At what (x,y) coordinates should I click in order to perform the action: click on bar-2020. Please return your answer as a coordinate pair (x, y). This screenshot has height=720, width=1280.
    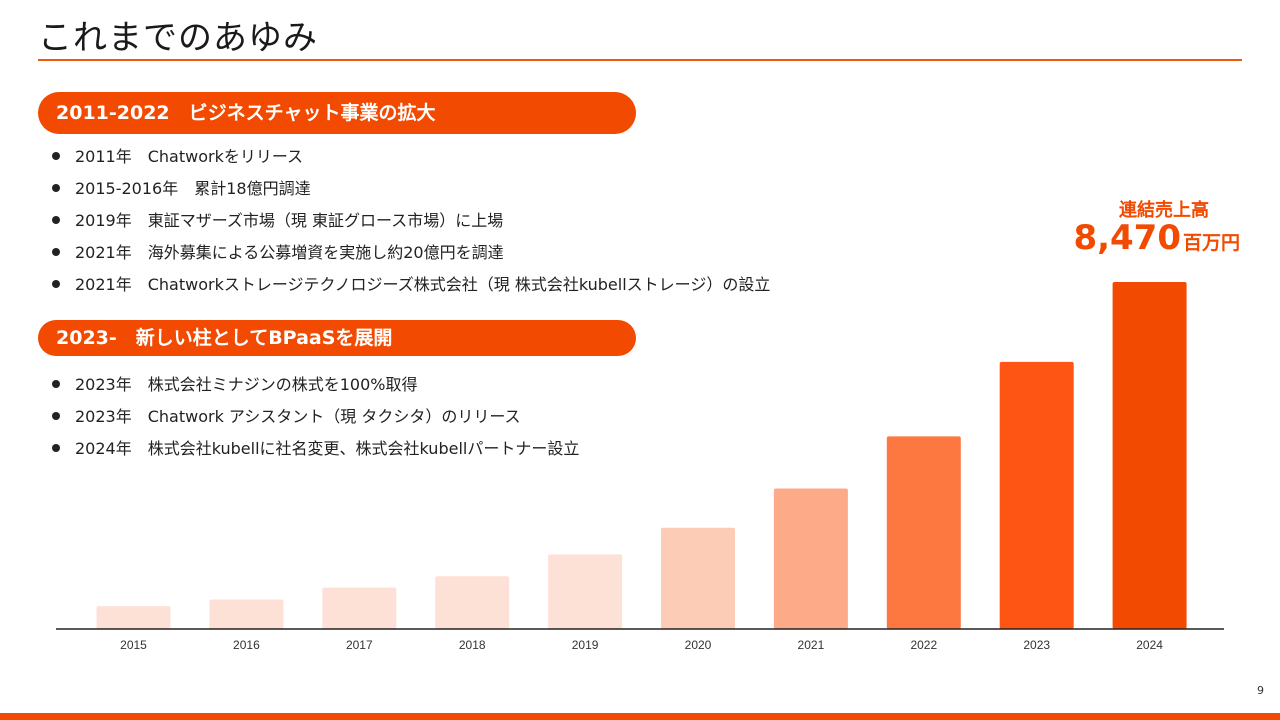
    Looking at the image, I should click on (698, 578).